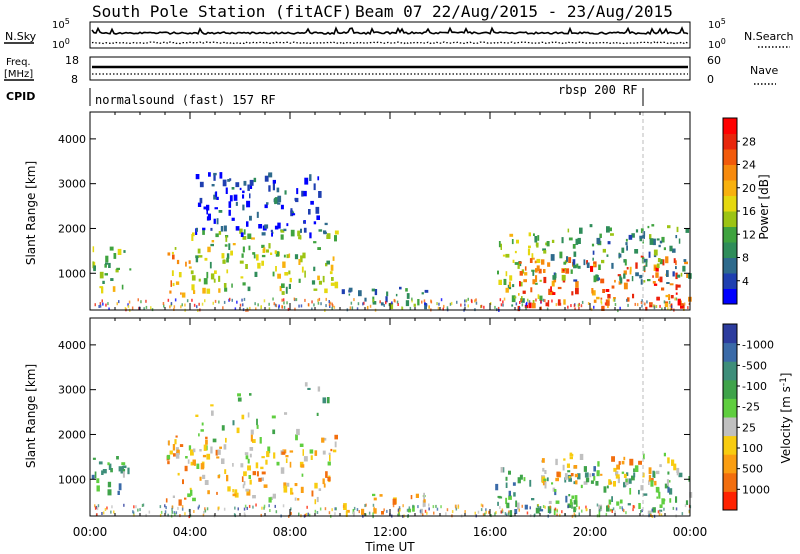 Image resolution: width=800 pixels, height=554 pixels. Describe the element at coordinates (72, 60) in the screenshot. I see `freq-left-tick-top: 18` at that location.